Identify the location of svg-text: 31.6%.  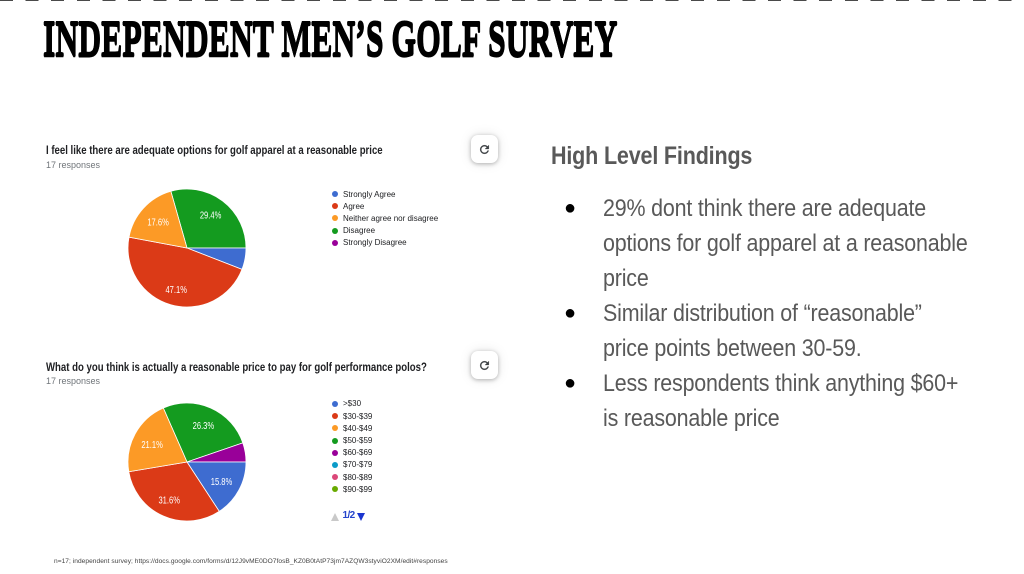
(169, 500).